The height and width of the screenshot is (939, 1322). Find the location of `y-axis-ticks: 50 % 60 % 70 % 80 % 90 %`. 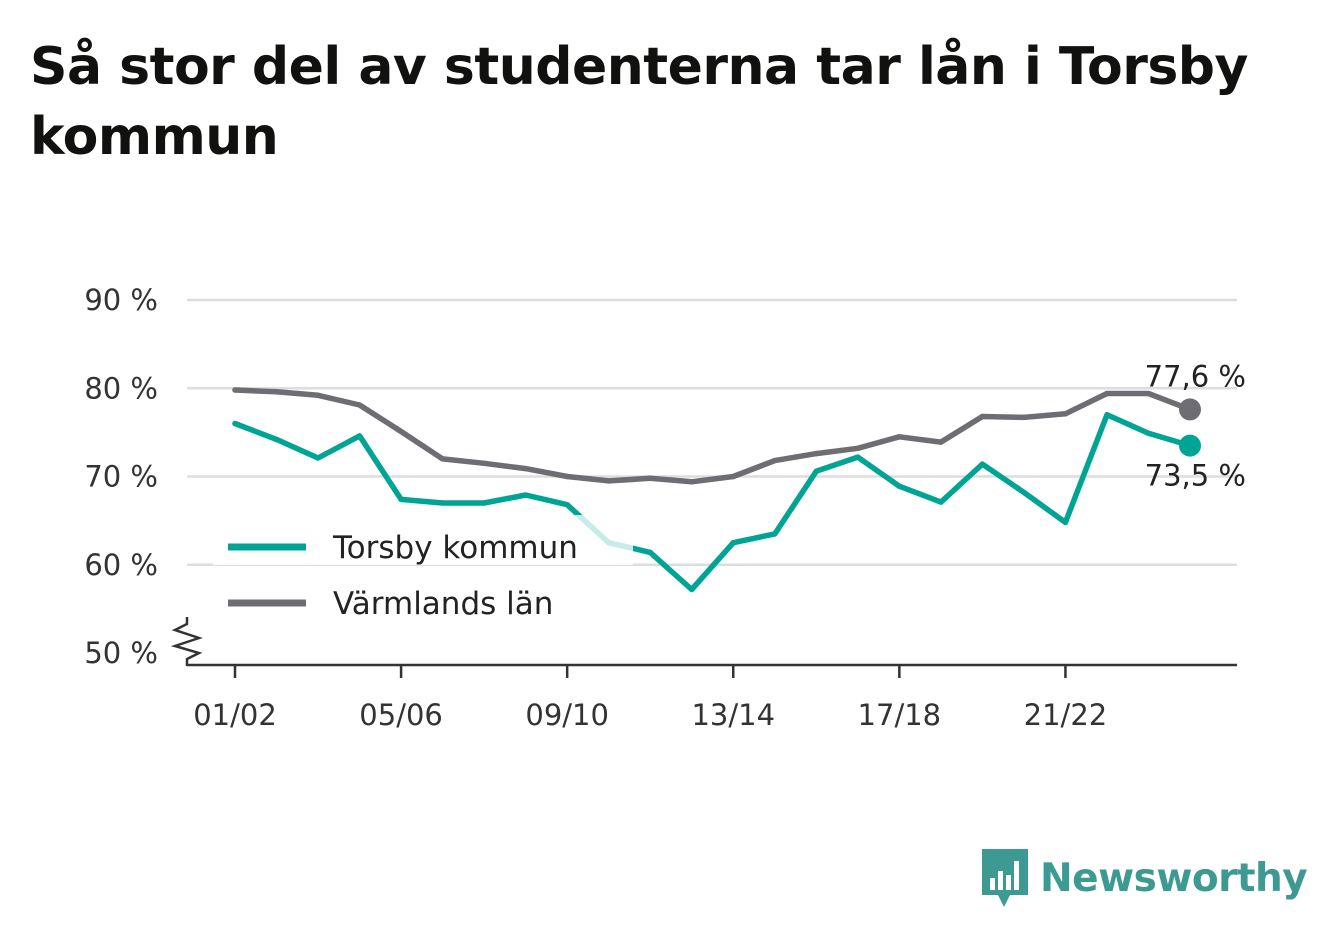

y-axis-ticks: 50 % 60 % 70 % 80 % 90 % is located at coordinates (121, 476).